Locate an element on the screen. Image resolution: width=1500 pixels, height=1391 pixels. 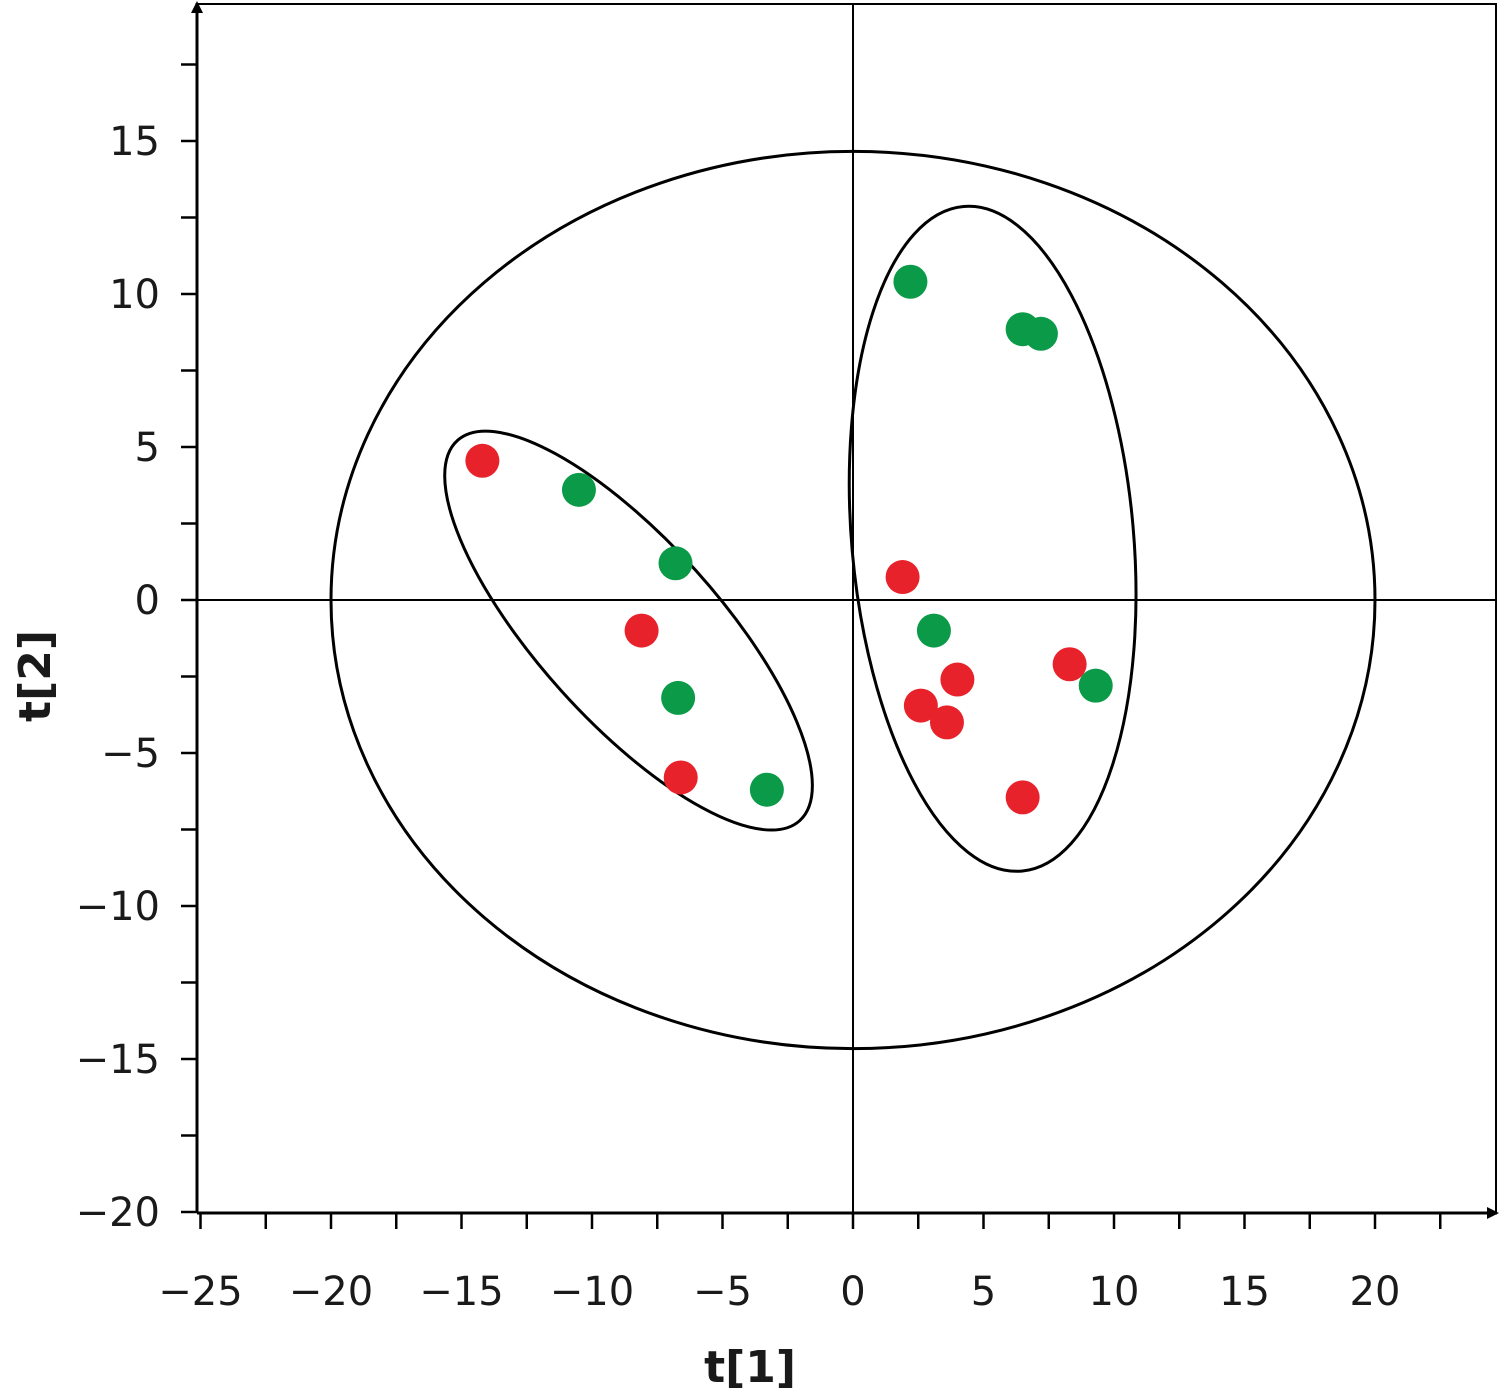
x-tick-label: −5 is located at coordinates (722, 1292).